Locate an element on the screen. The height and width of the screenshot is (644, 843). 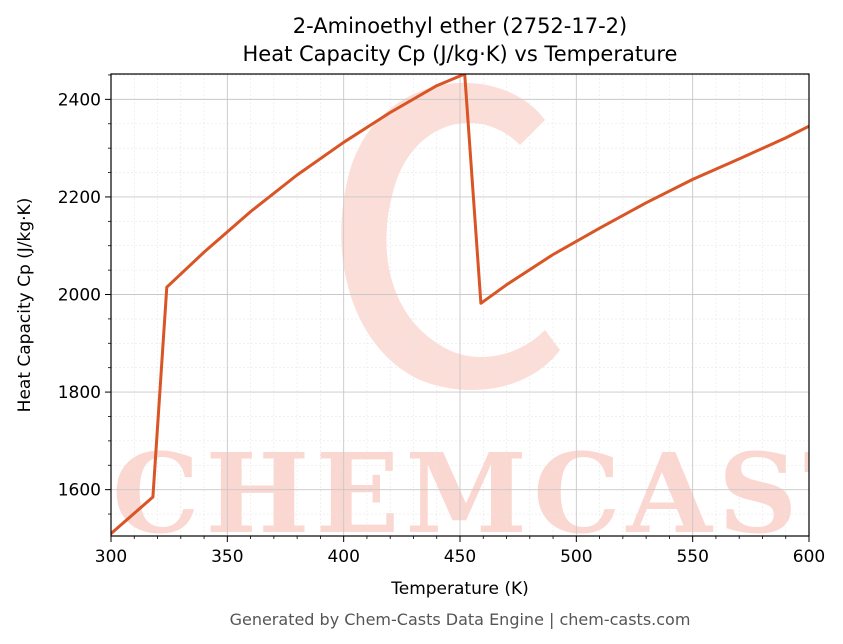
x-tick-label: 550 is located at coordinates (692, 557).